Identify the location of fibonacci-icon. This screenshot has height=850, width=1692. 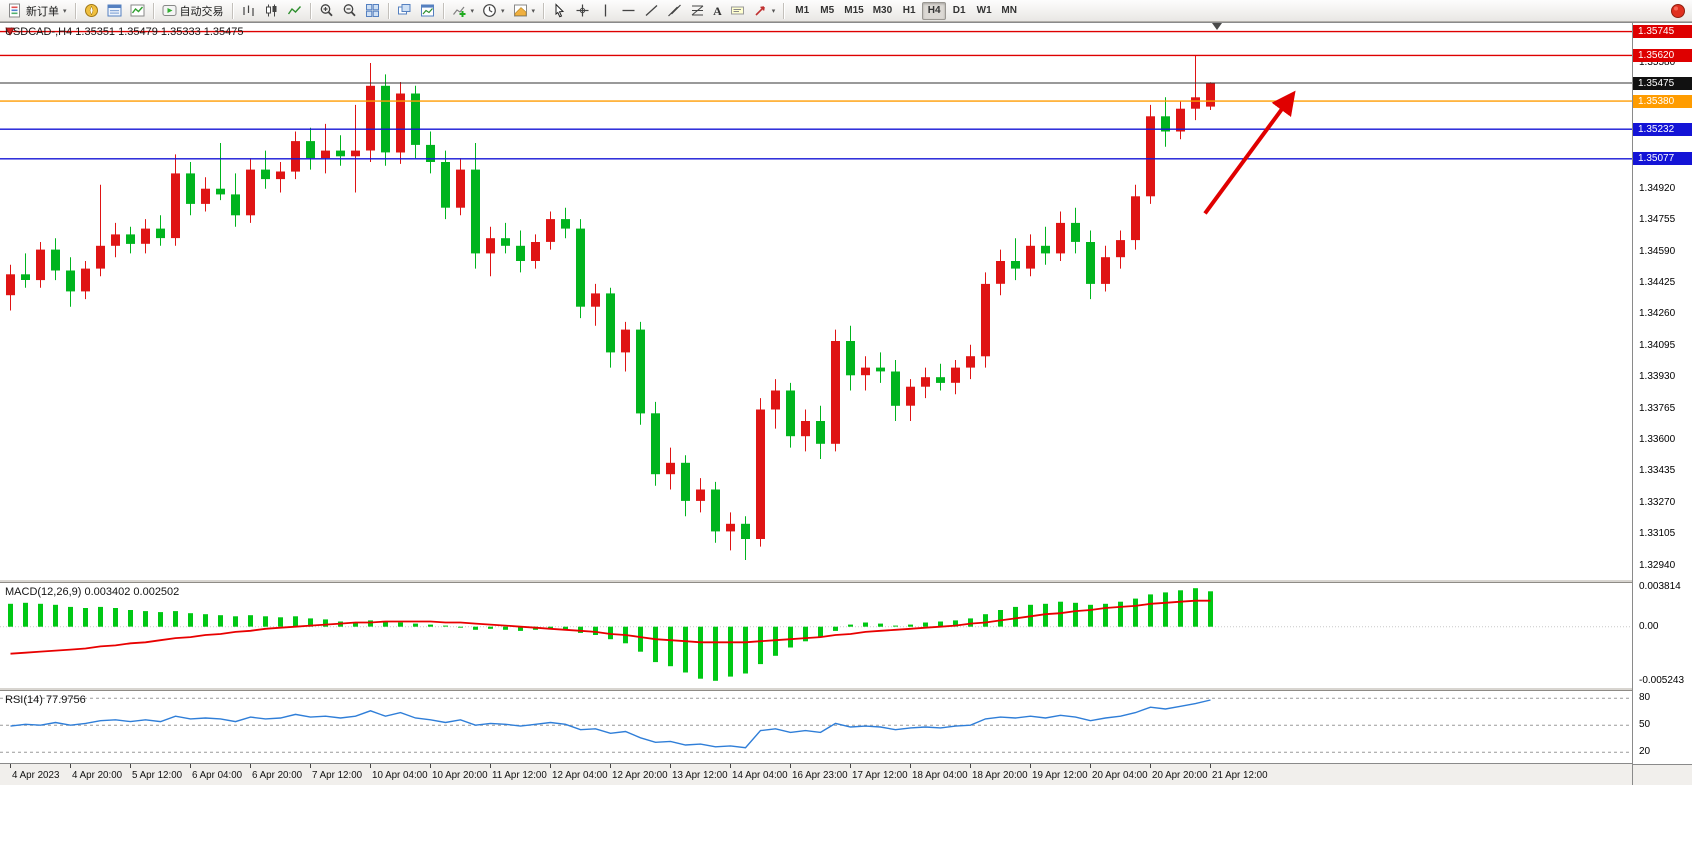
(697, 10).